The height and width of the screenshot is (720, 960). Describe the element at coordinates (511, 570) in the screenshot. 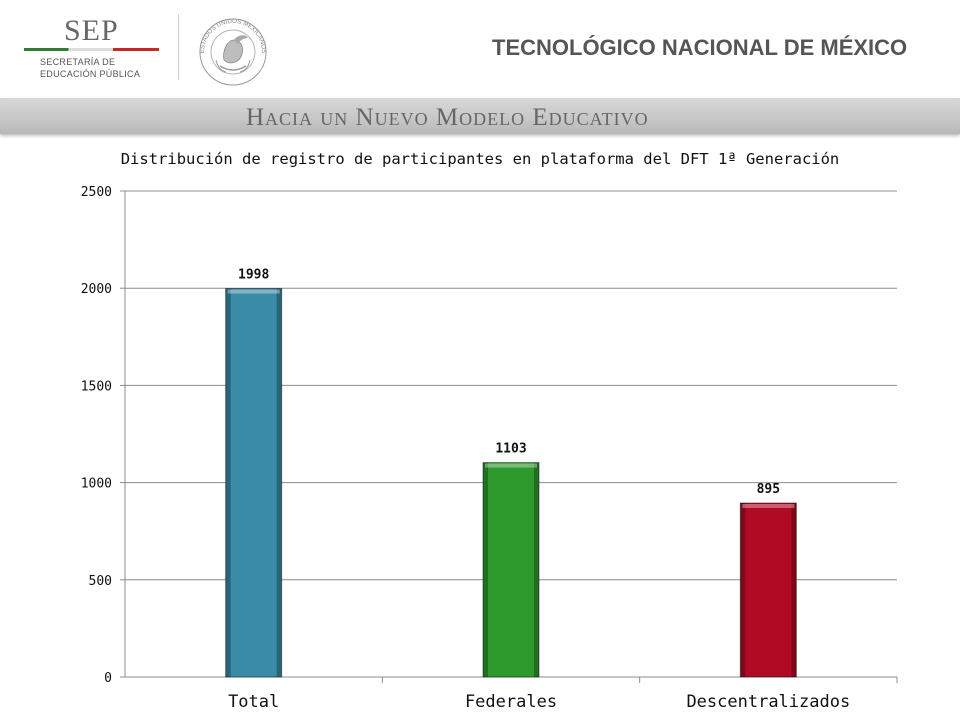

I see `bar-federales` at that location.